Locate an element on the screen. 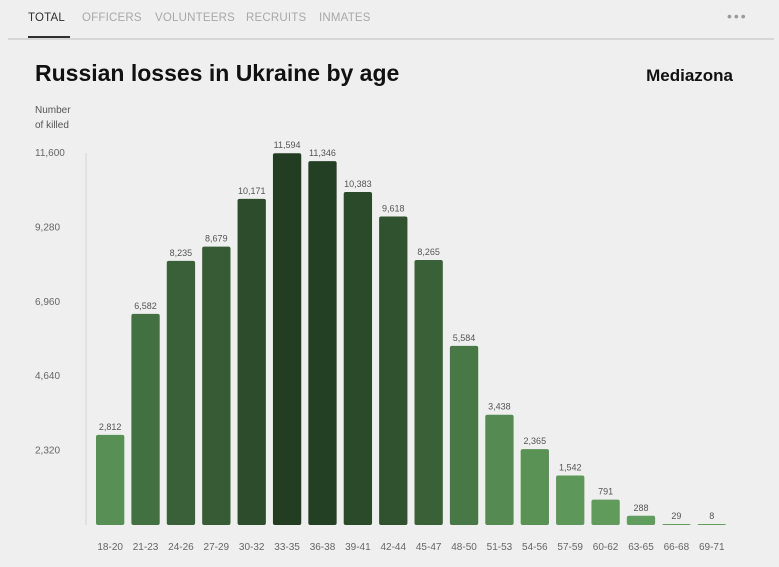 The height and width of the screenshot is (567, 779). y-tick-label: 6,960 is located at coordinates (47, 302).